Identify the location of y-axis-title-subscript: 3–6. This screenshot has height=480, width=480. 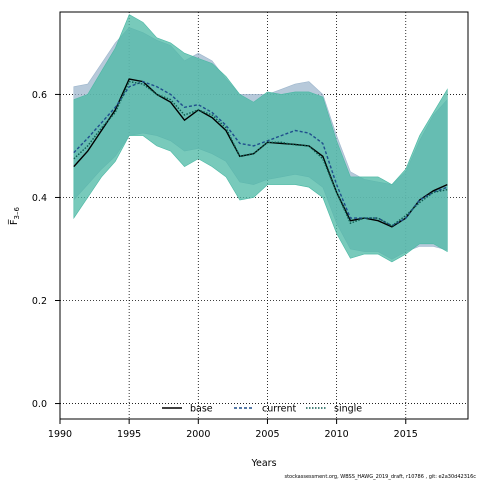
(17, 213).